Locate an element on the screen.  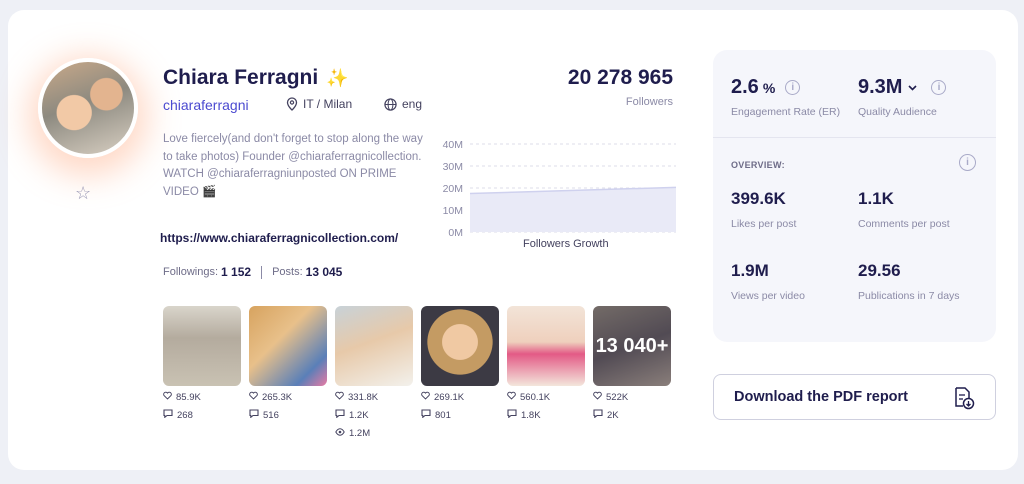
star-icon: ☆ is located at coordinates (83, 193).